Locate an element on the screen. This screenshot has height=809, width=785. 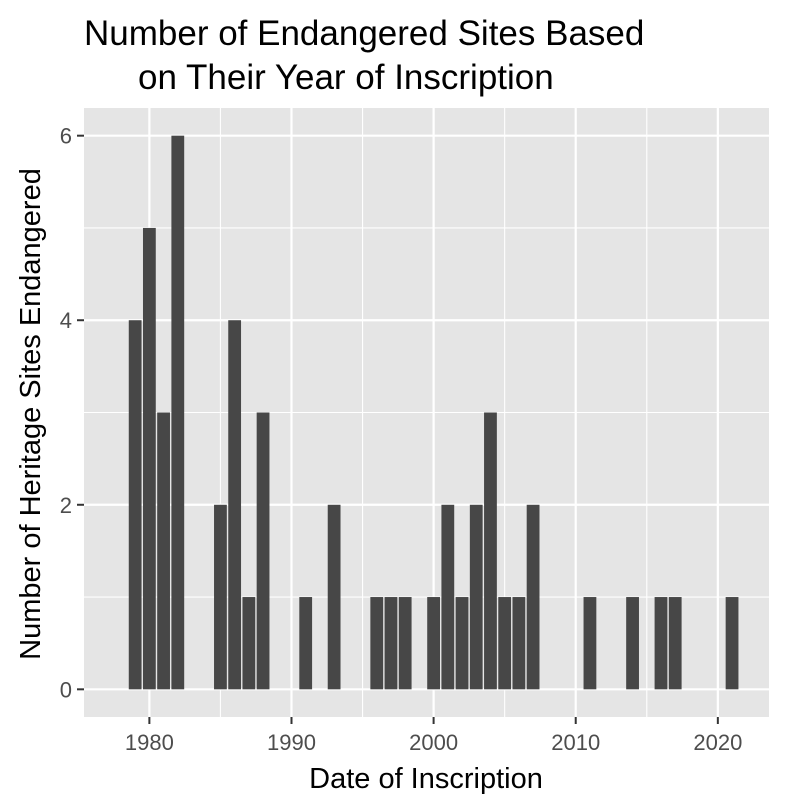
x-tick-label: 1980 is located at coordinates (149, 742).